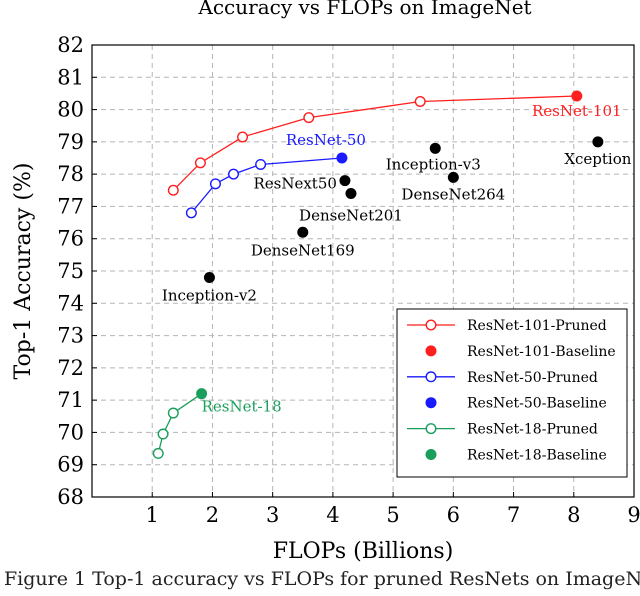  What do you see at coordinates (453, 194) in the screenshot?
I see `densenet264-label: DenseNet264` at bounding box center [453, 194].